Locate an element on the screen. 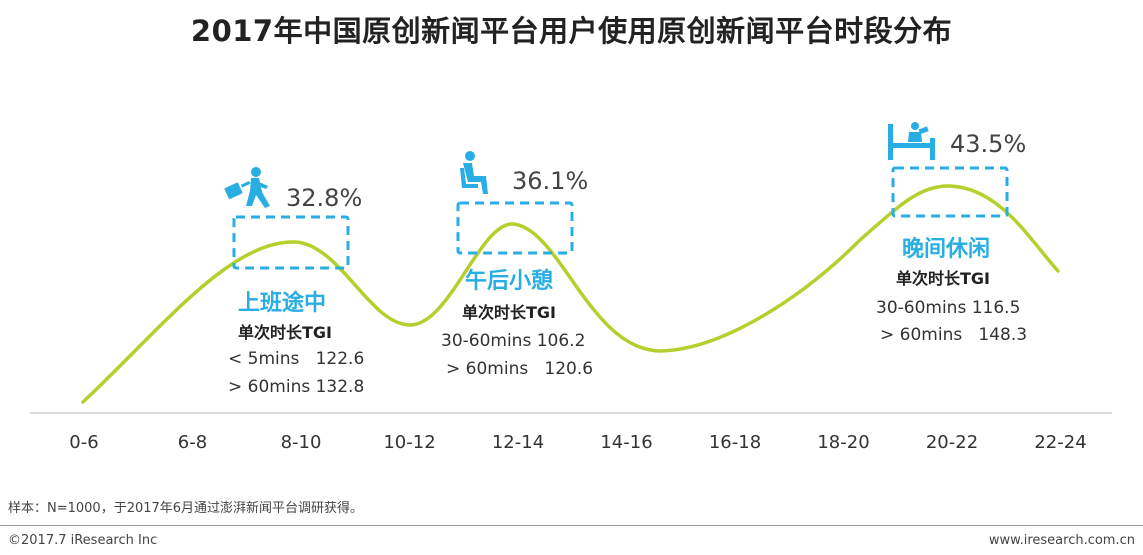  peak-name-12-14: 午后小憩 is located at coordinates (509, 281).